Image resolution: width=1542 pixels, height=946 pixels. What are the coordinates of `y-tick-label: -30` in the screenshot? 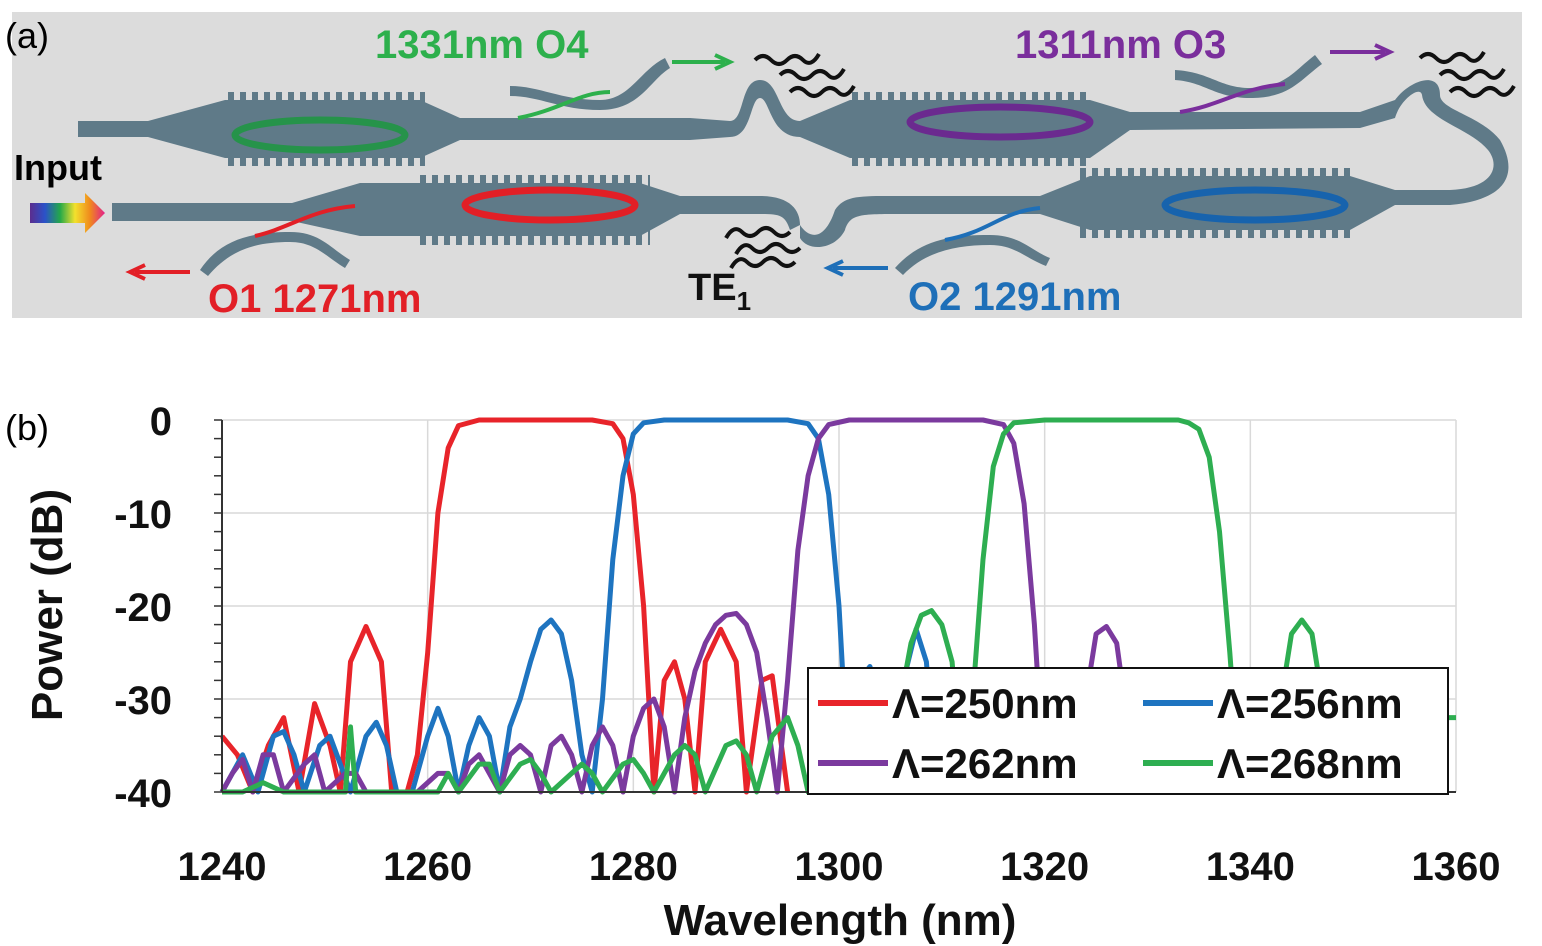 It's located at (143, 701).